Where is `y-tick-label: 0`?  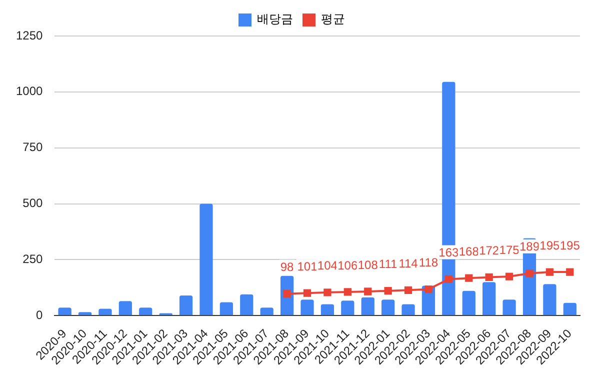
y-tick-label: 0 is located at coordinates (40, 315).